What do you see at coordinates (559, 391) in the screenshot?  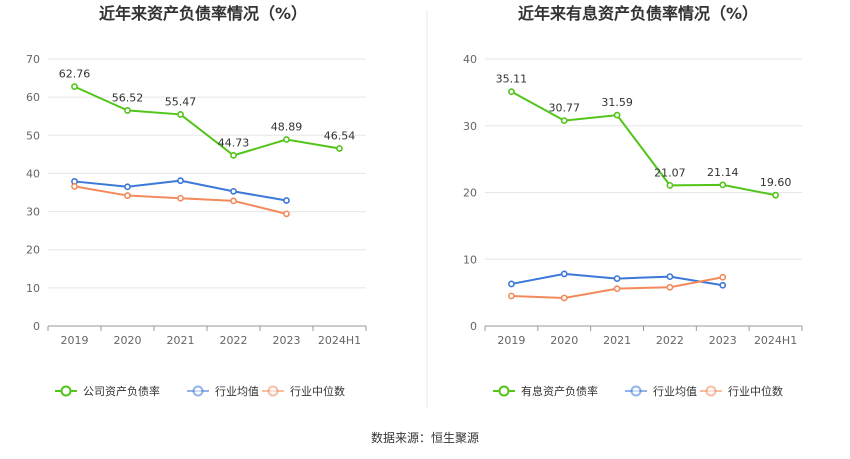 I see `legend-label: 有息资产负债率` at bounding box center [559, 391].